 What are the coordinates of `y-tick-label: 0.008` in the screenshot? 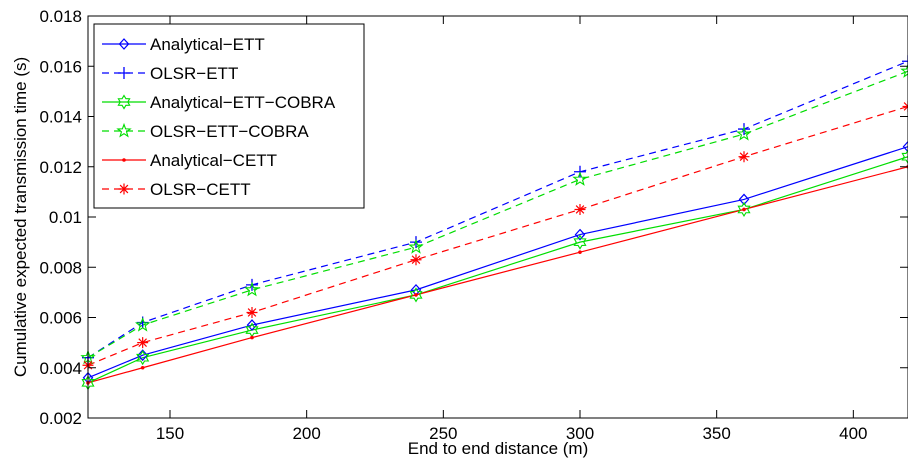 It's located at (60, 267).